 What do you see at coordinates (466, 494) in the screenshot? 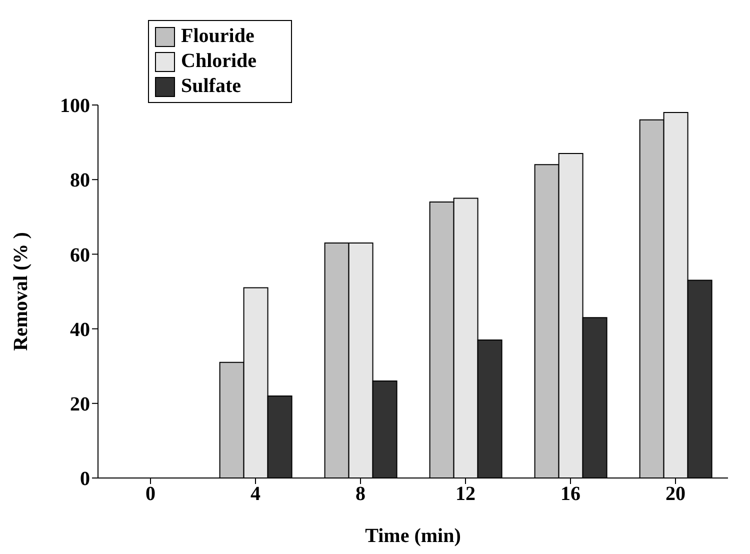
I see `x-tick-label: 12` at bounding box center [466, 494].